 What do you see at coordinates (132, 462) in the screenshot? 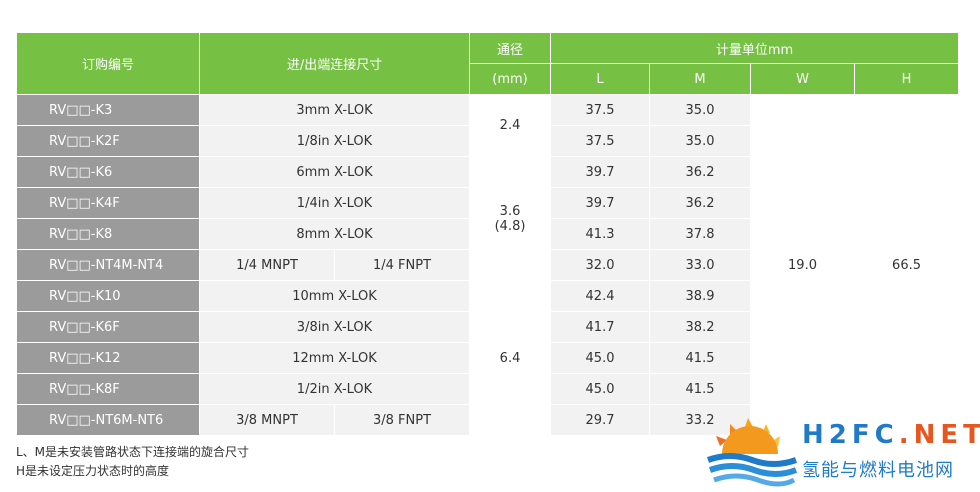
I see `footnotes: L、M是未安装管路状态下连接端的旋合尺寸 H是未设定压力状态时的高度` at bounding box center [132, 462].